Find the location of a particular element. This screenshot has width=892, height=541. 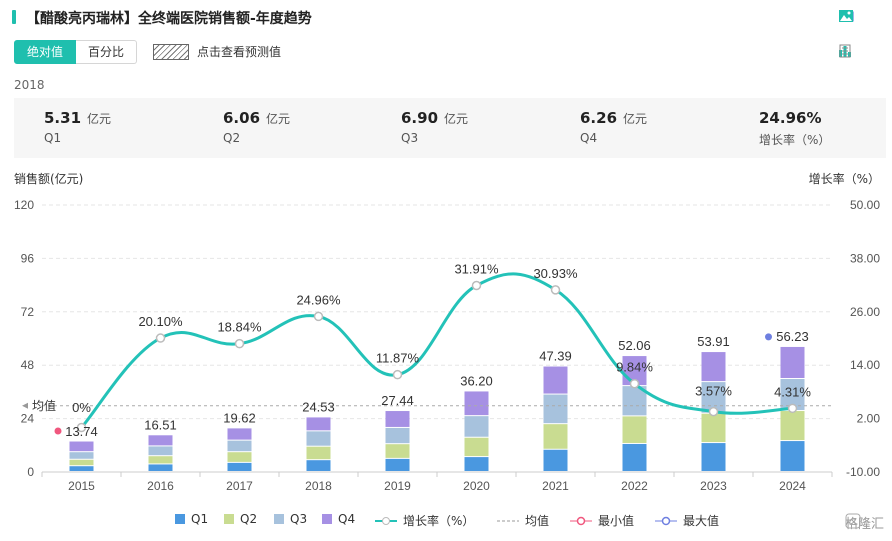

export-icons: X is located at coordinates (859, 16).